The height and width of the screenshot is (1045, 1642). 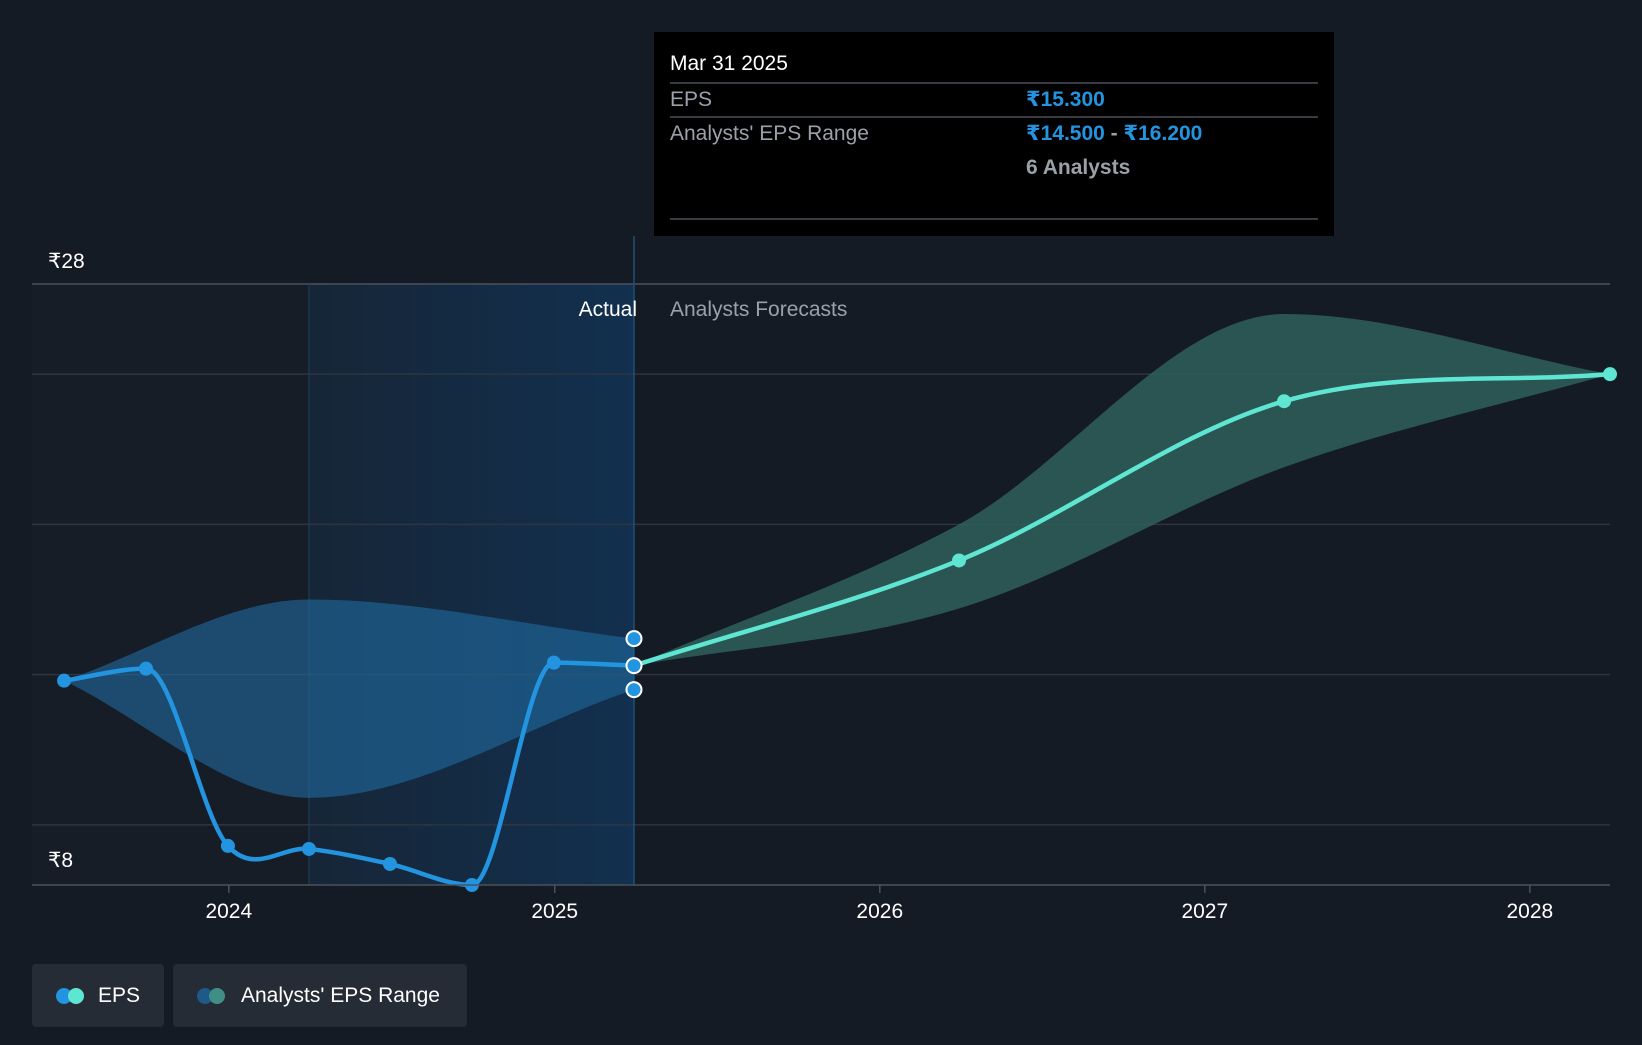 What do you see at coordinates (60, 860) in the screenshot?
I see `y-axis-tick-label: ₹8` at bounding box center [60, 860].